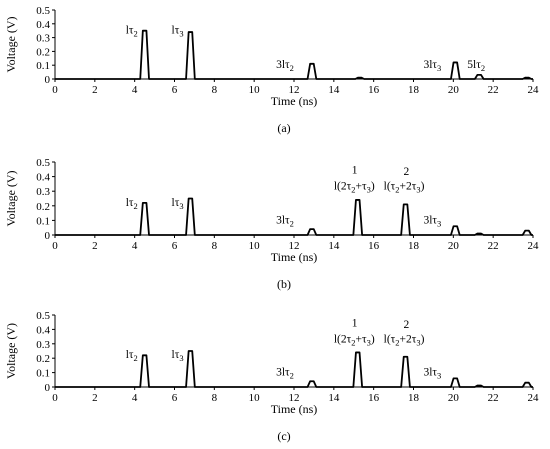  What do you see at coordinates (284, 284) in the screenshot?
I see `panel-caption: (b)` at bounding box center [284, 284].